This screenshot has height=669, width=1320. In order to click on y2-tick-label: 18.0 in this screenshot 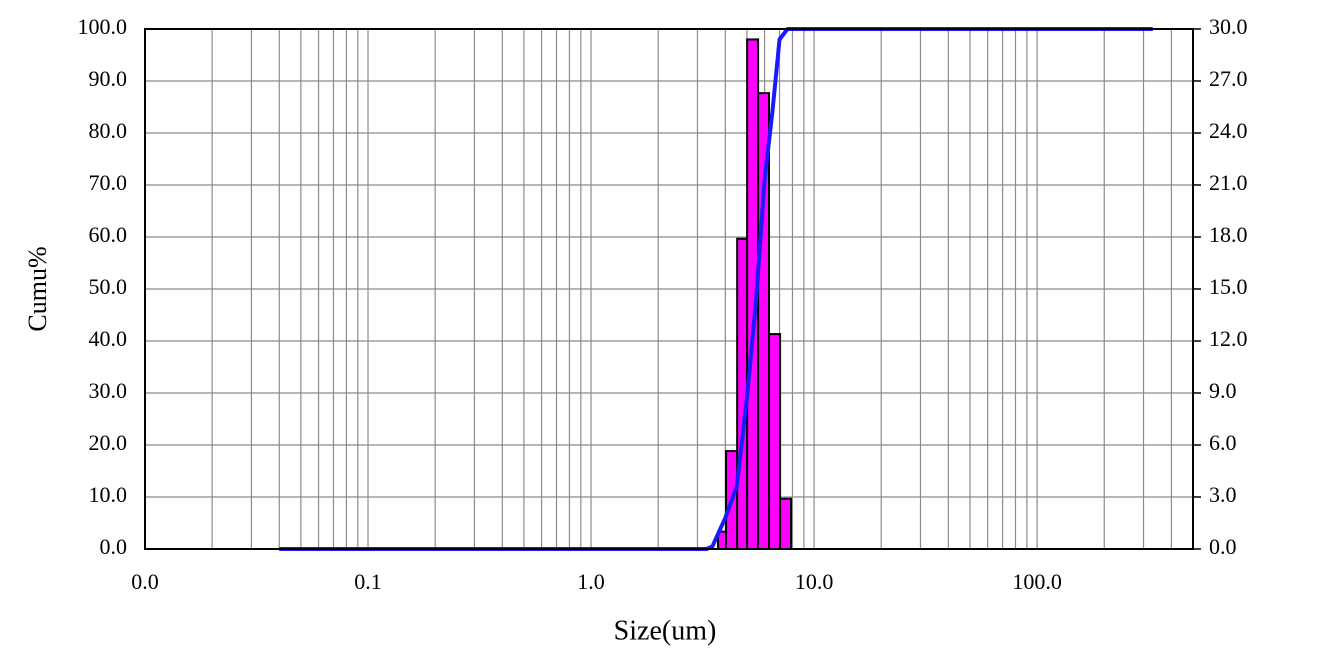, I will do `click(1228, 234)`.